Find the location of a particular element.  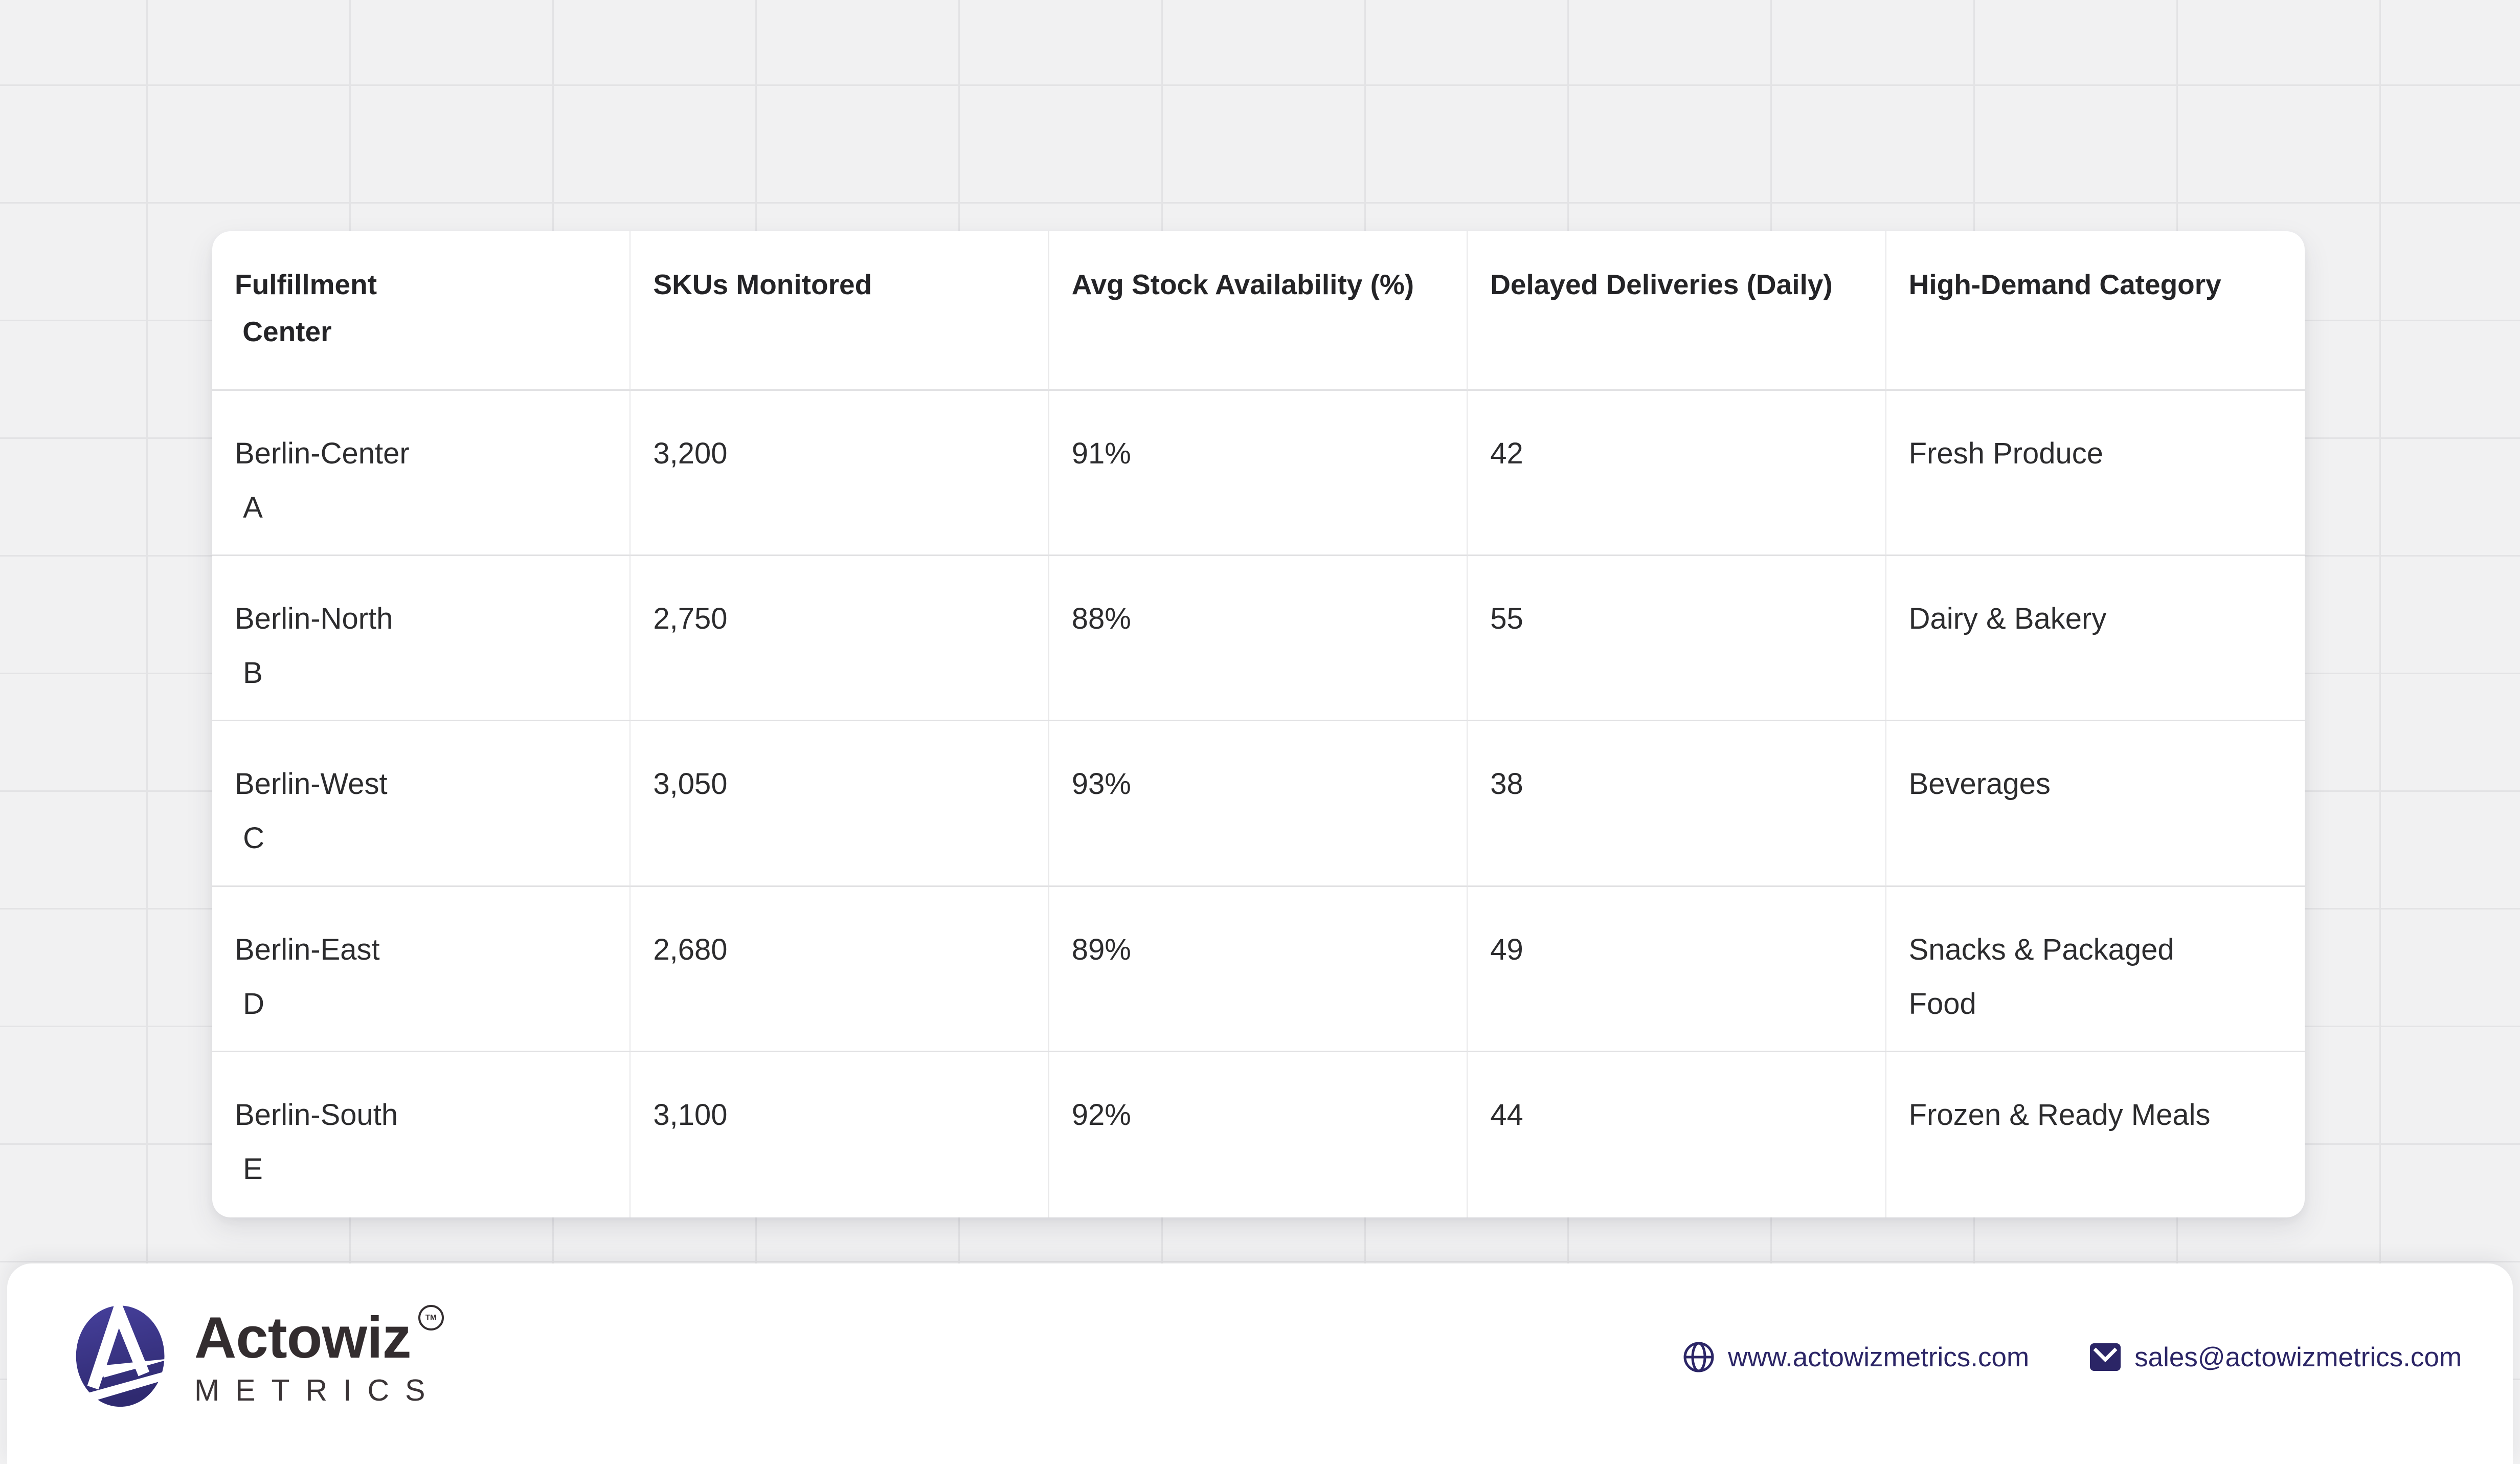

trademark-badge: TM is located at coordinates (431, 1317).